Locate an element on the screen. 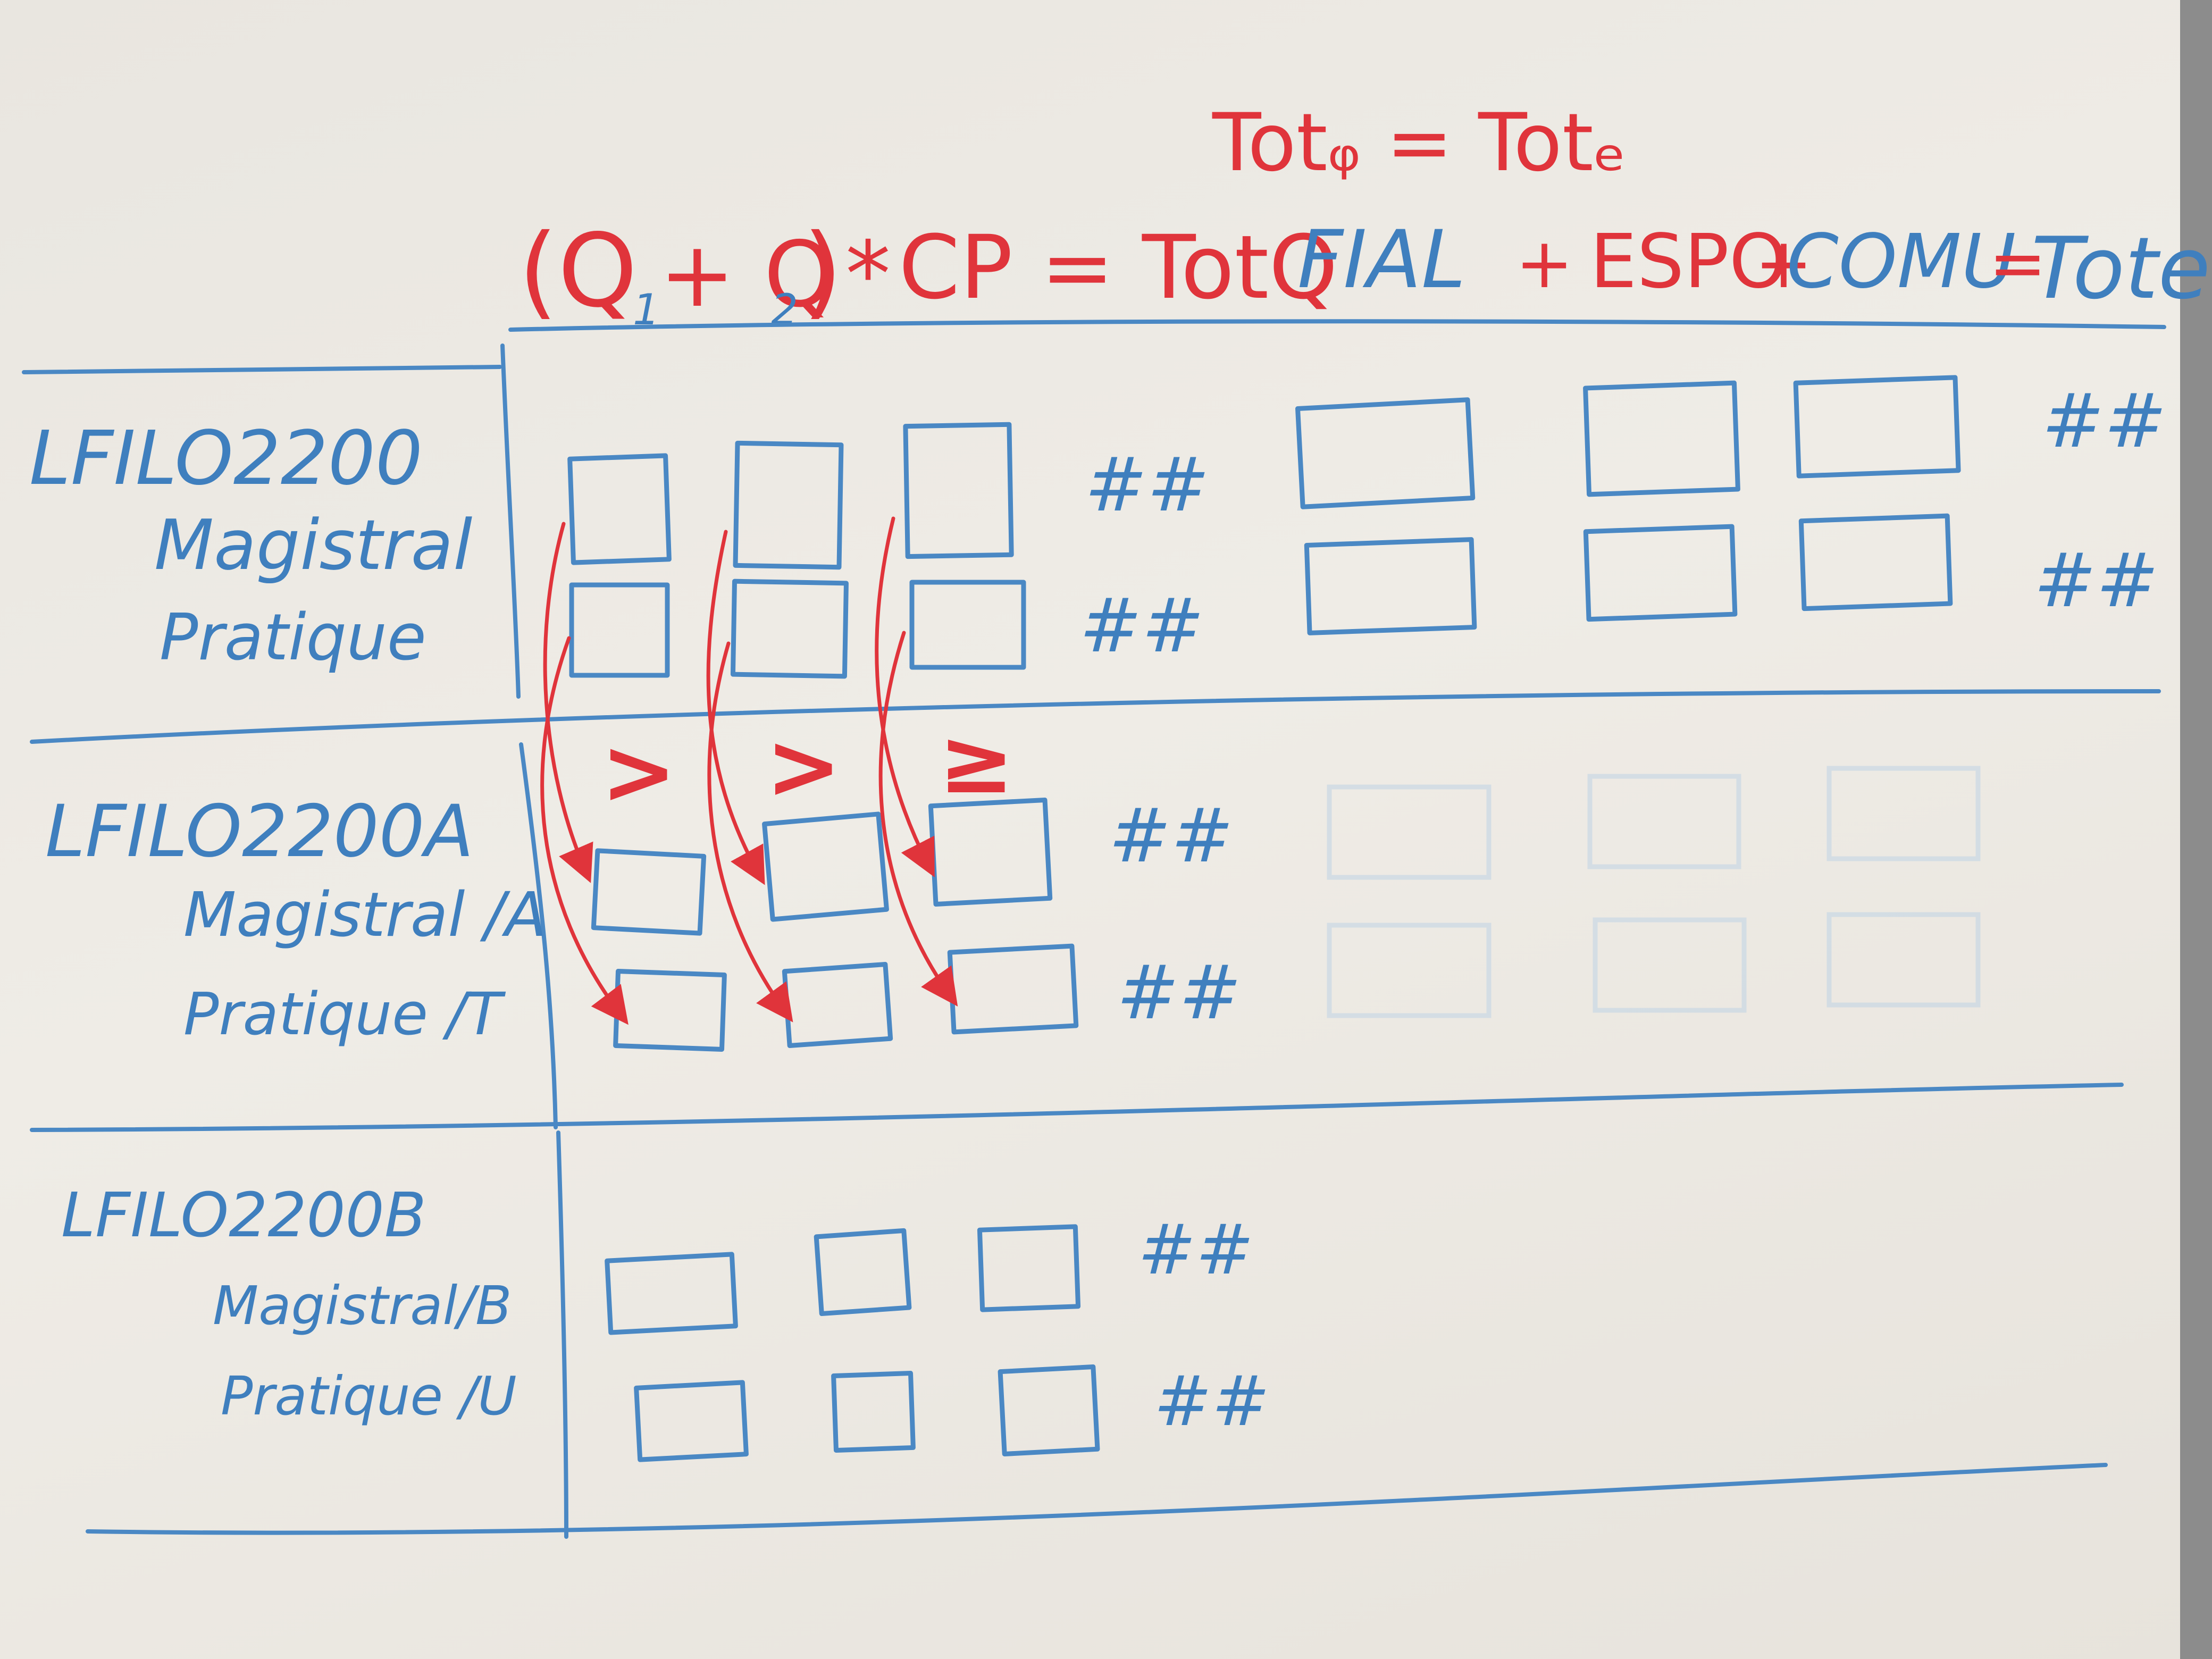 The width and height of the screenshot is (2212, 1659). svg-text: 2 is located at coordinates (784, 309).